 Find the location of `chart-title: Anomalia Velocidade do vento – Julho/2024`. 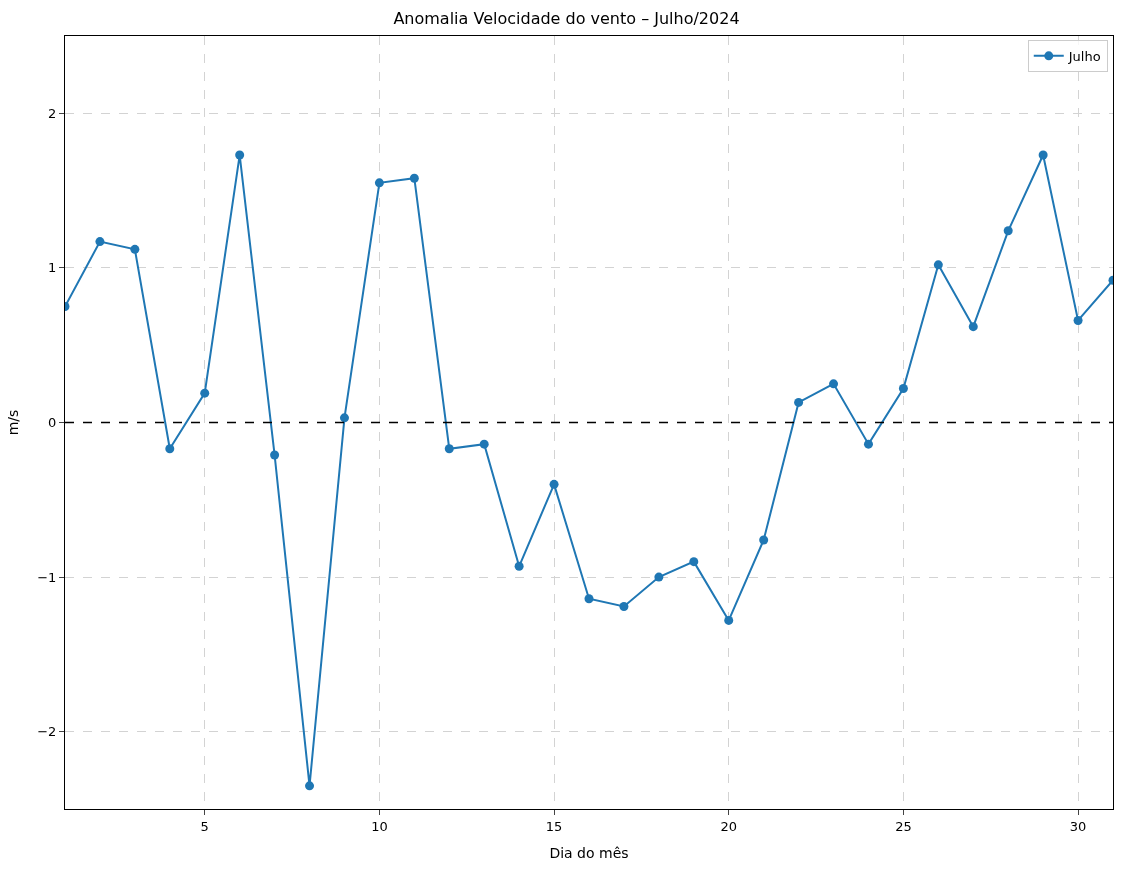

chart-title: Anomalia Velocidade do vento – Julho/2024 is located at coordinates (566, 19).